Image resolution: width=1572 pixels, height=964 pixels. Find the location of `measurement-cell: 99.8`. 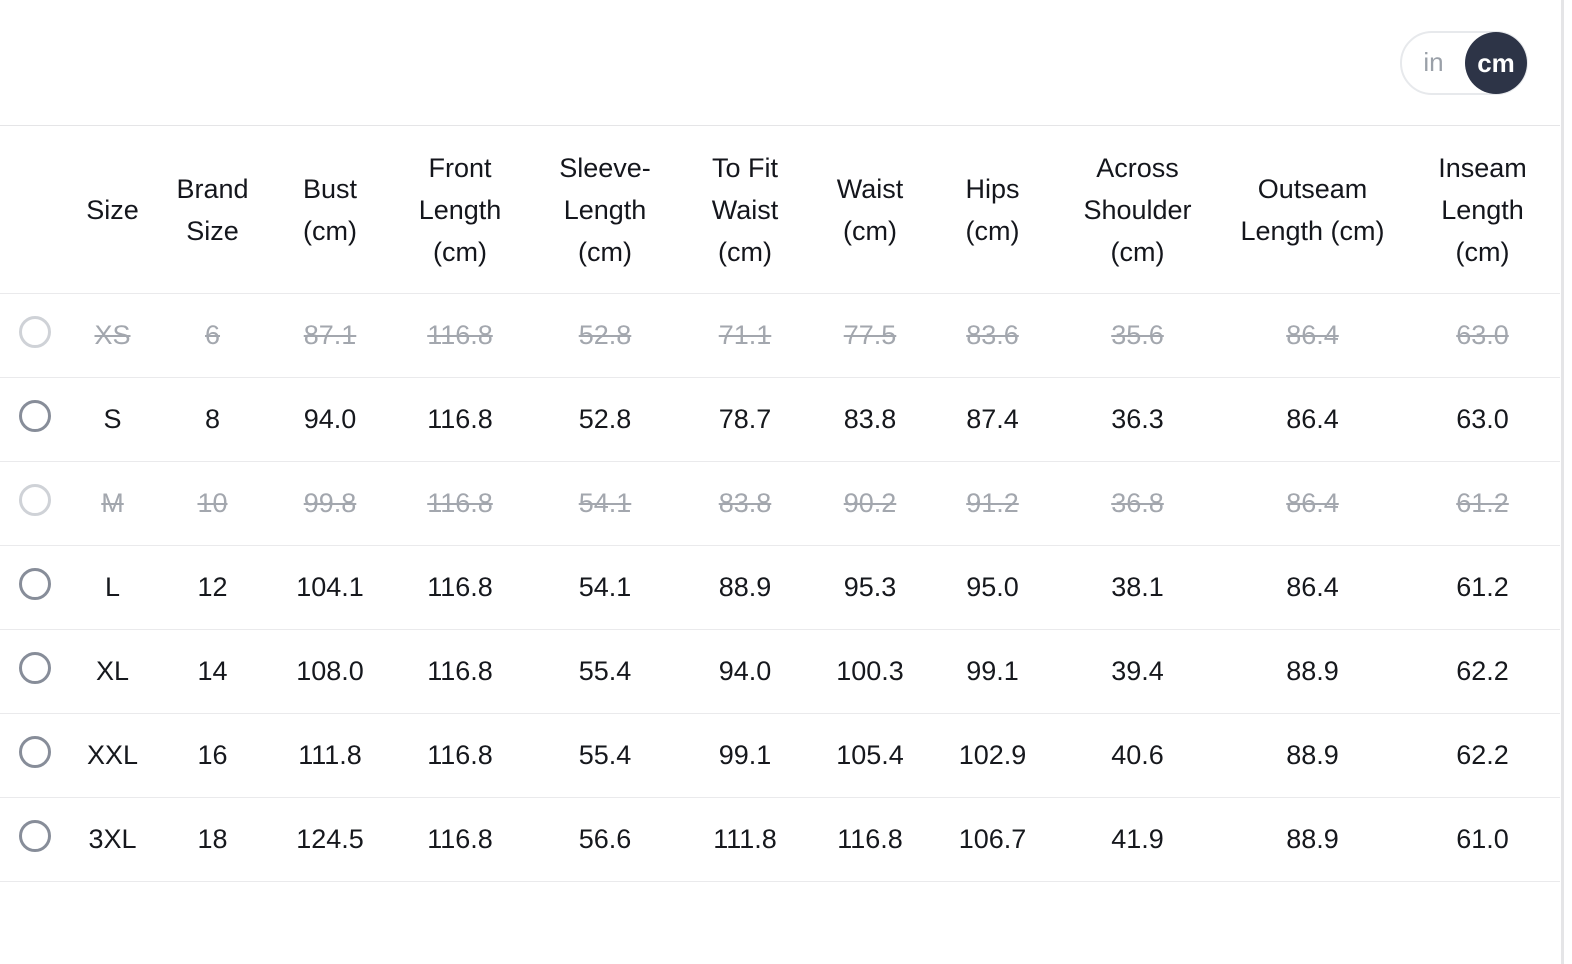

measurement-cell: 99.8 is located at coordinates (330, 503).